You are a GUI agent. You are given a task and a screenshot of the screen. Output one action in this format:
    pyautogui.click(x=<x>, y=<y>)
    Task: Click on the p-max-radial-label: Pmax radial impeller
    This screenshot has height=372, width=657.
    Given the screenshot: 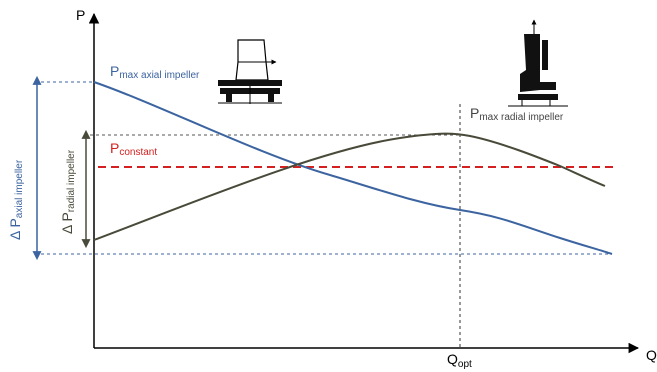 What is the action you would take?
    pyautogui.click(x=517, y=114)
    